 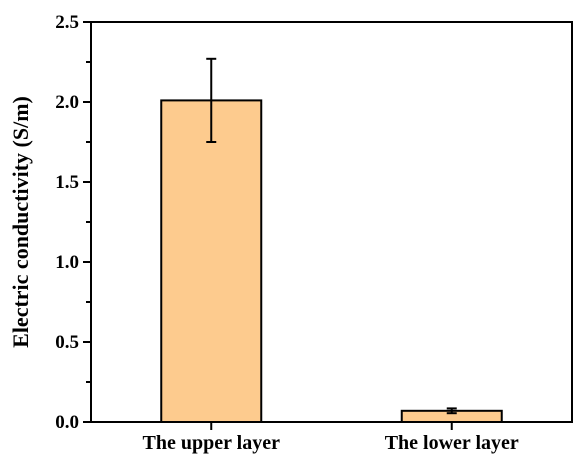 I want to click on x-category-label: The upper layer, so click(x=212, y=443).